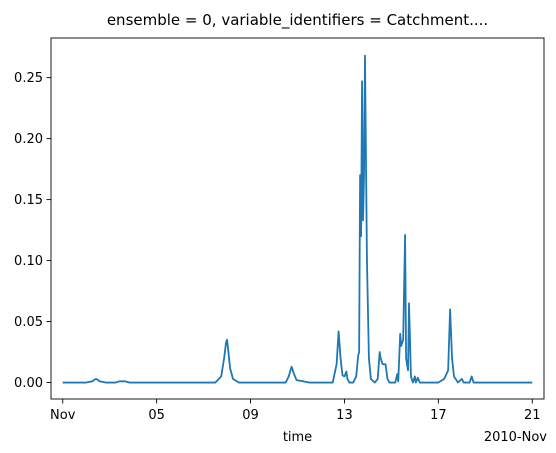  What do you see at coordinates (515, 437) in the screenshot?
I see `x-axis-offset-label: 2010-Nov` at bounding box center [515, 437].